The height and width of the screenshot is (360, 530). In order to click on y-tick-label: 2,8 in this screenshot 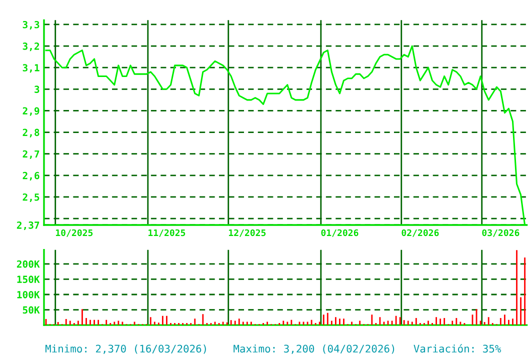, I will do `click(31, 133)`.